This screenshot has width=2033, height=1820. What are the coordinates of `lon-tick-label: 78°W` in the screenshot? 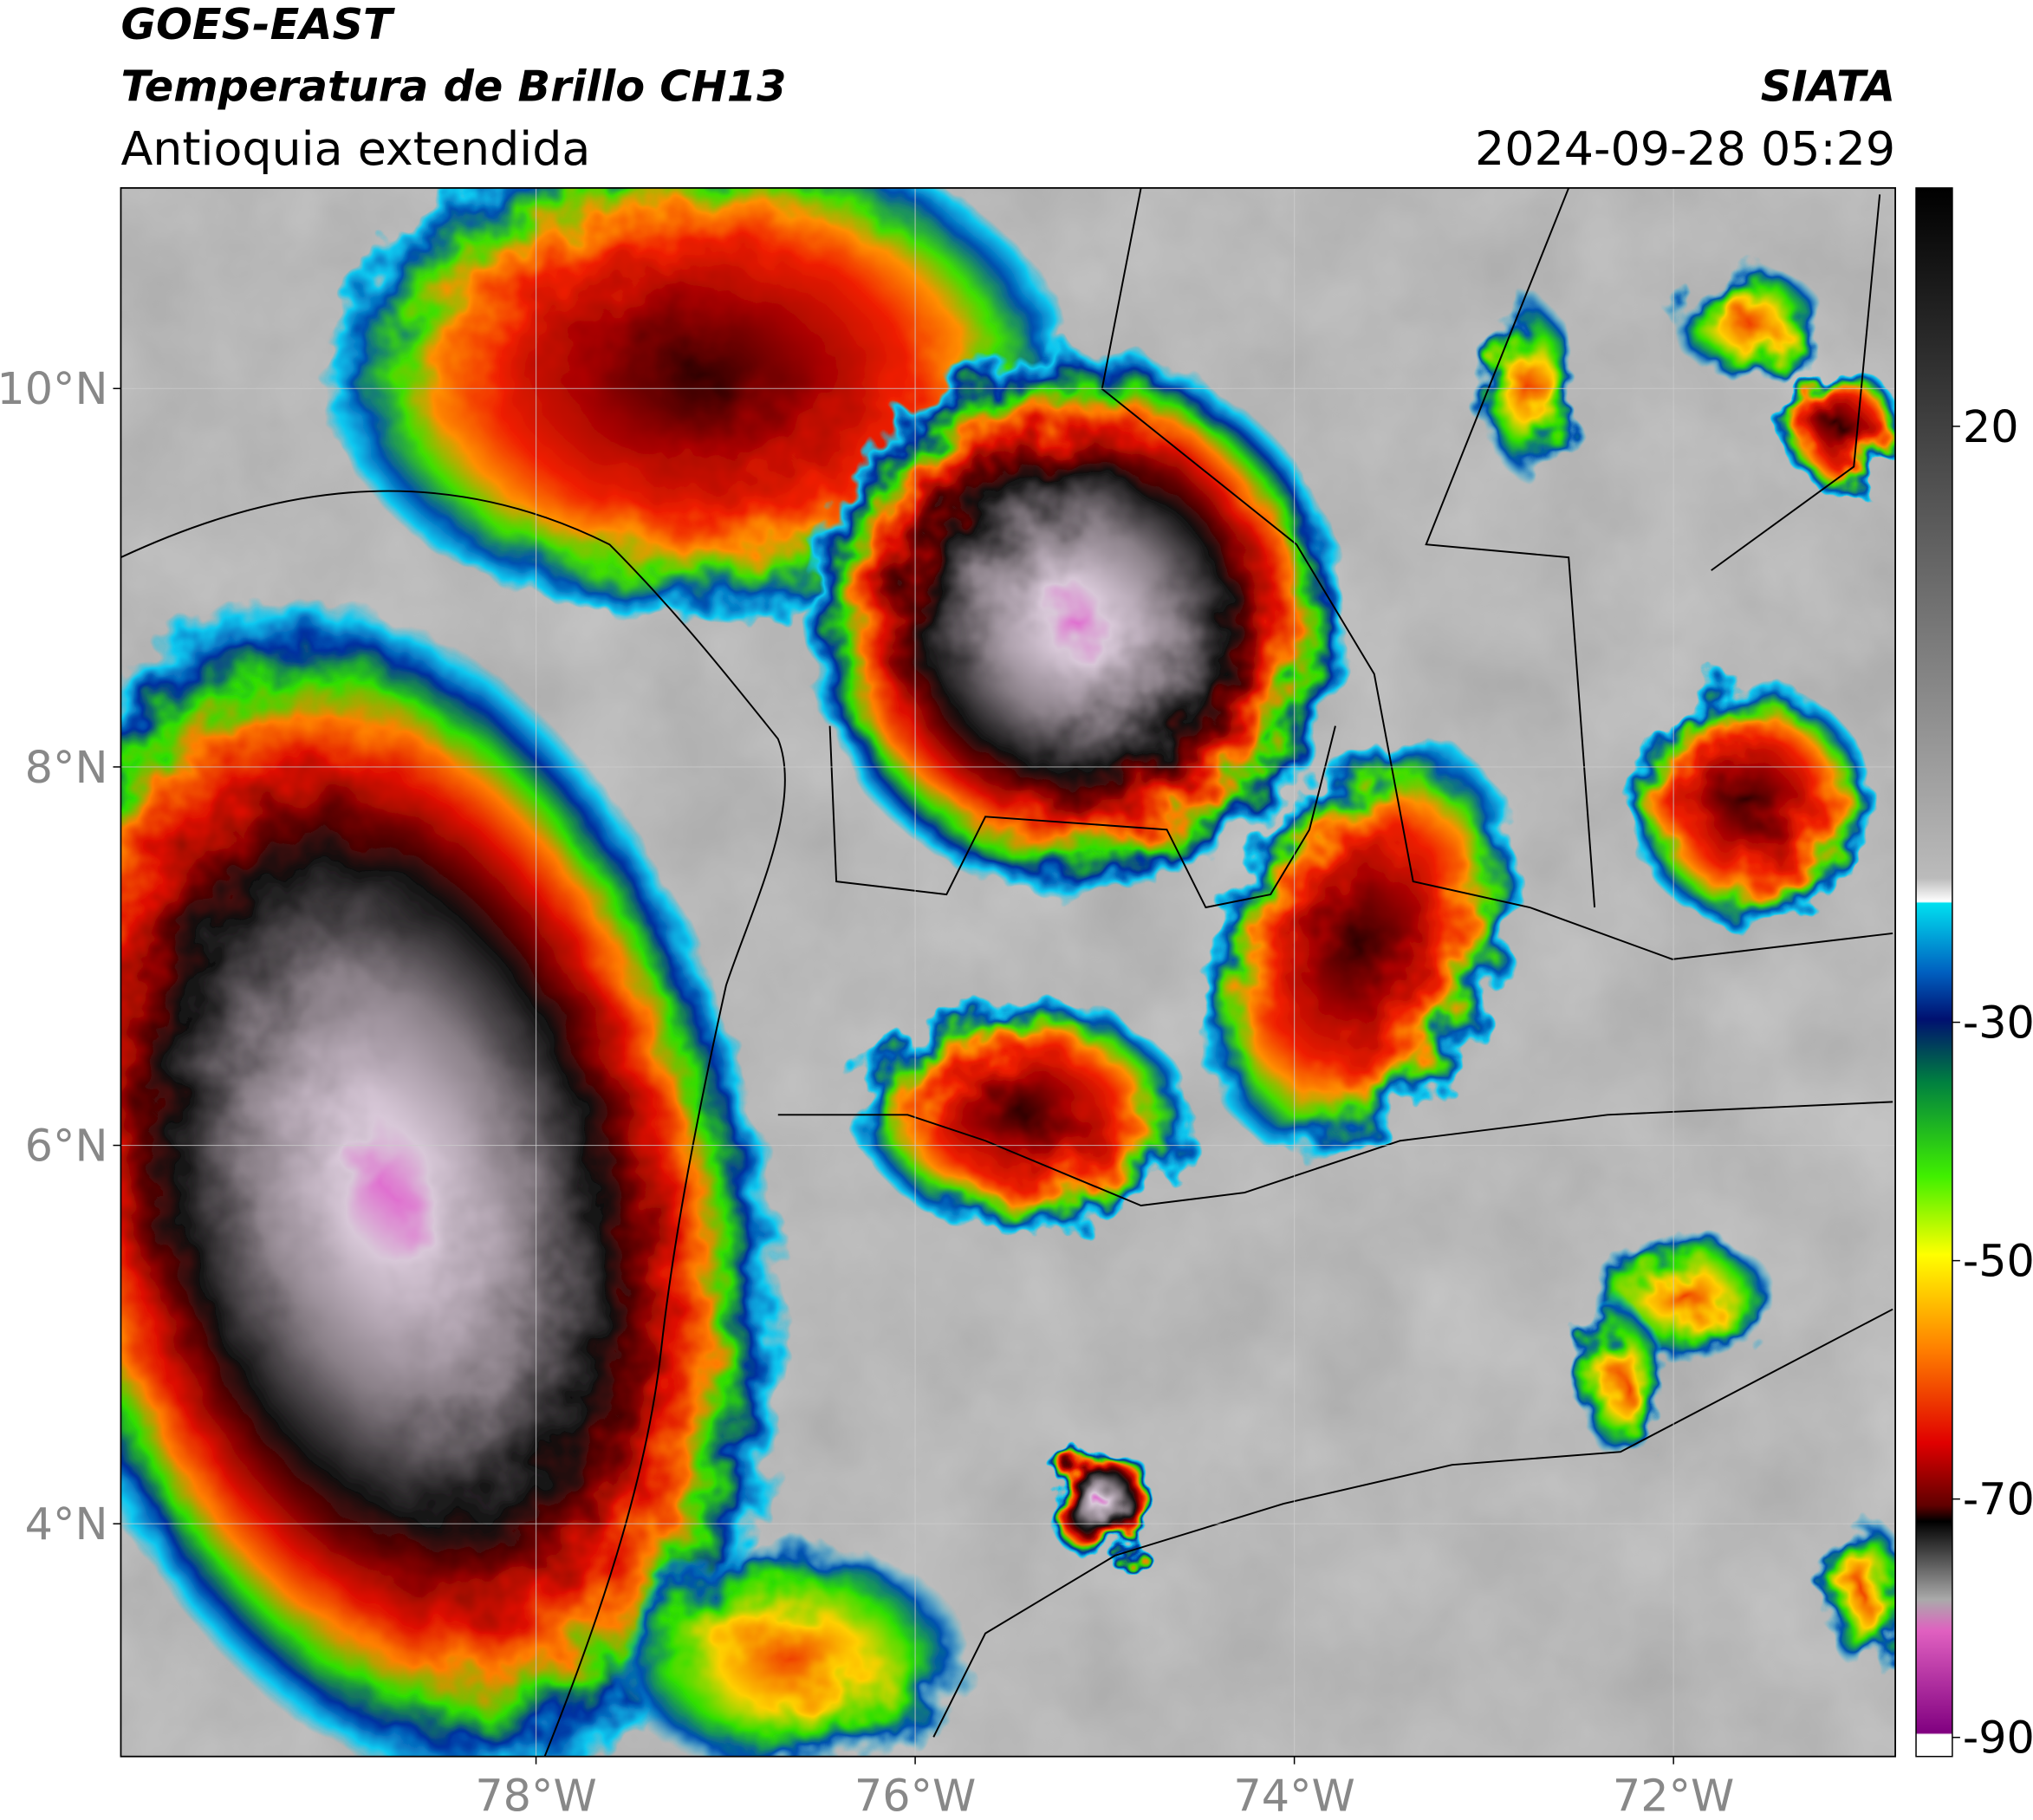 It's located at (535, 1795).